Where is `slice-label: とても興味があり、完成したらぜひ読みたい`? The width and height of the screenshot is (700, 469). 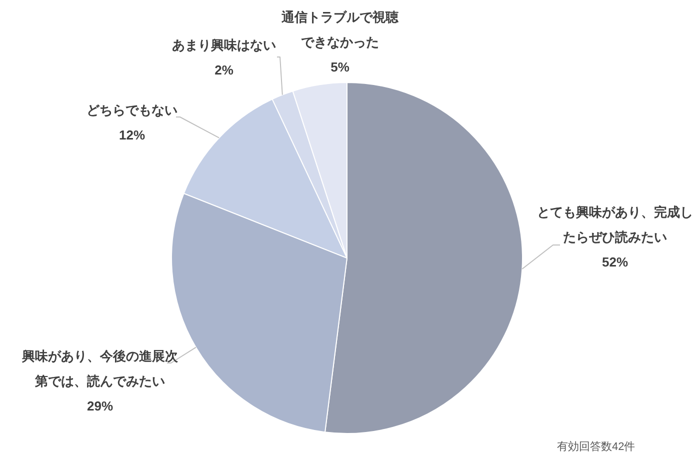
slice-label: とても興味があり、完成したらぜひ読みたい is located at coordinates (615, 224).